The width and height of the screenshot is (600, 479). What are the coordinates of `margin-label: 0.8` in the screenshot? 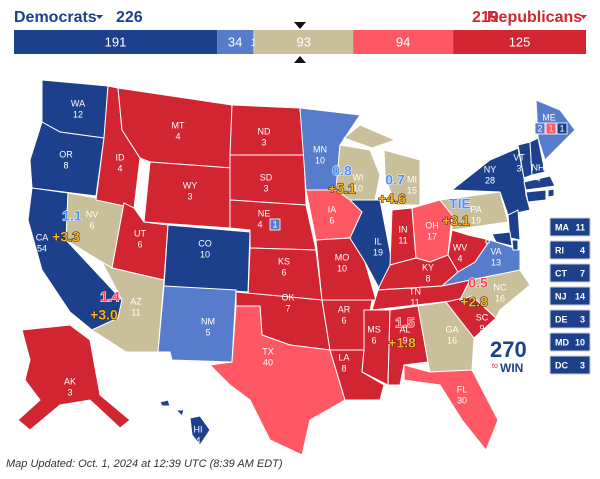 It's located at (342, 171).